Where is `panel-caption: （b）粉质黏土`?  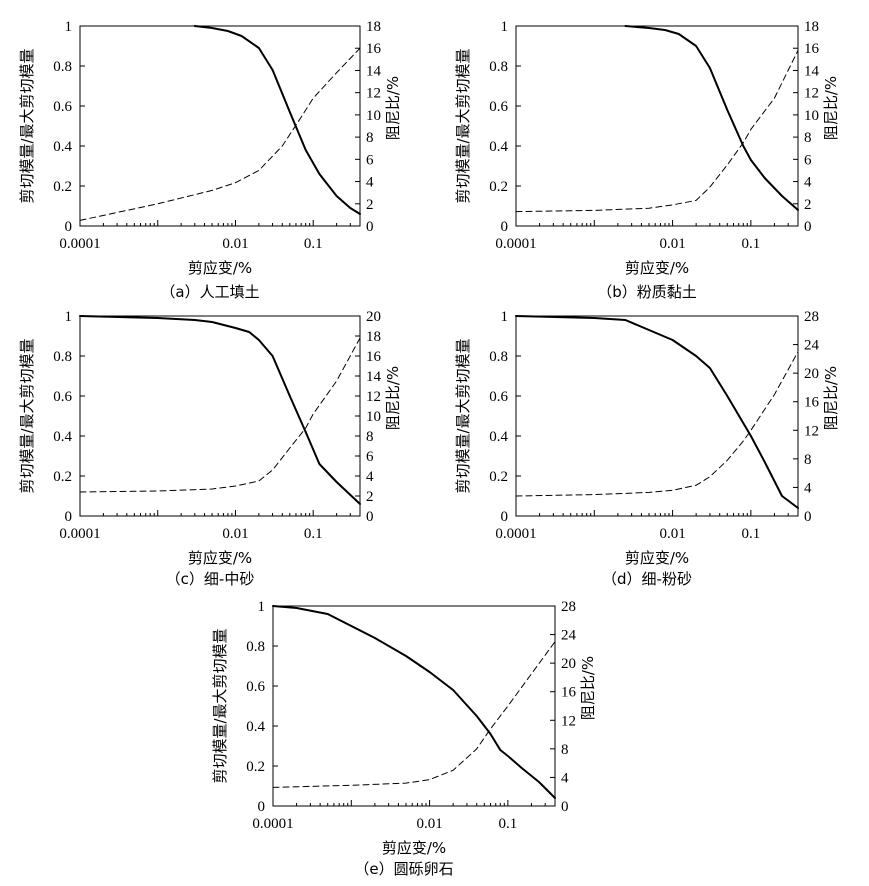 panel-caption: （b）粉质黏土 is located at coordinates (647, 292).